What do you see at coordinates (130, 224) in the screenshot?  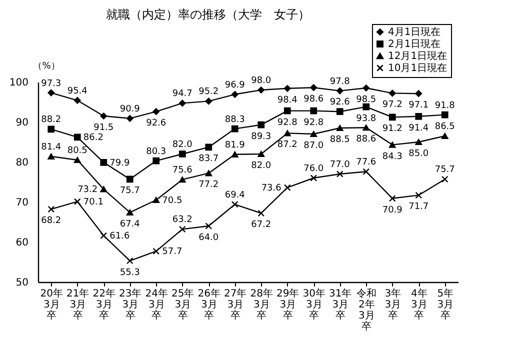 I see `data-label: 67.4` at bounding box center [130, 224].